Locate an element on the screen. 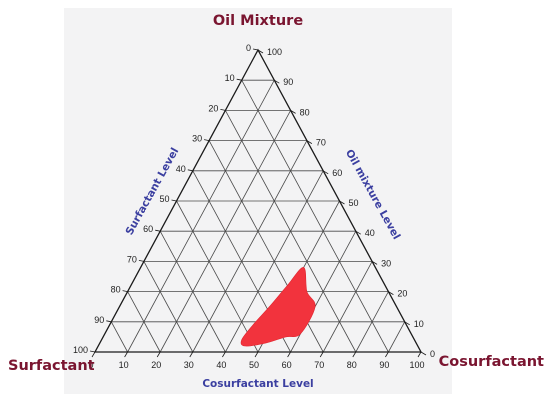  tick-label-right-10: 0 is located at coordinates (432, 354).